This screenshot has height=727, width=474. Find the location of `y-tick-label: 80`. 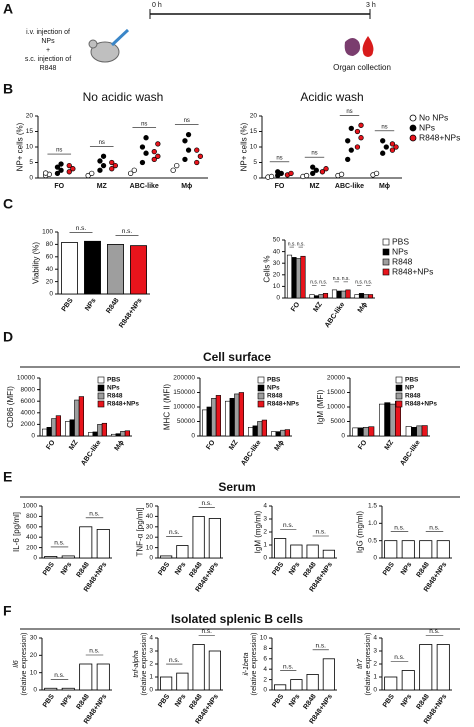

y-tick-label: 80 is located at coordinates (50, 244).